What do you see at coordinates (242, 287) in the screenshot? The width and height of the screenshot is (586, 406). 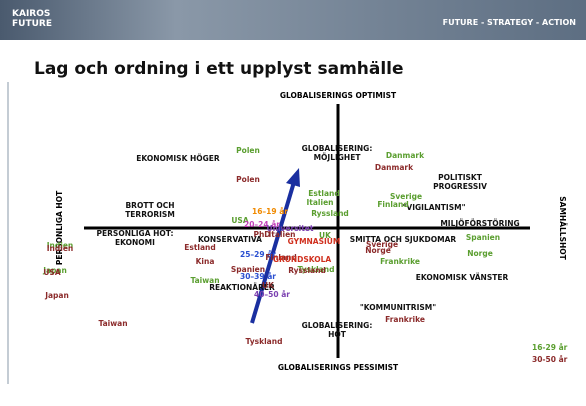 I see `concept-label: REAKTIONÄRER` at bounding box center [242, 287].